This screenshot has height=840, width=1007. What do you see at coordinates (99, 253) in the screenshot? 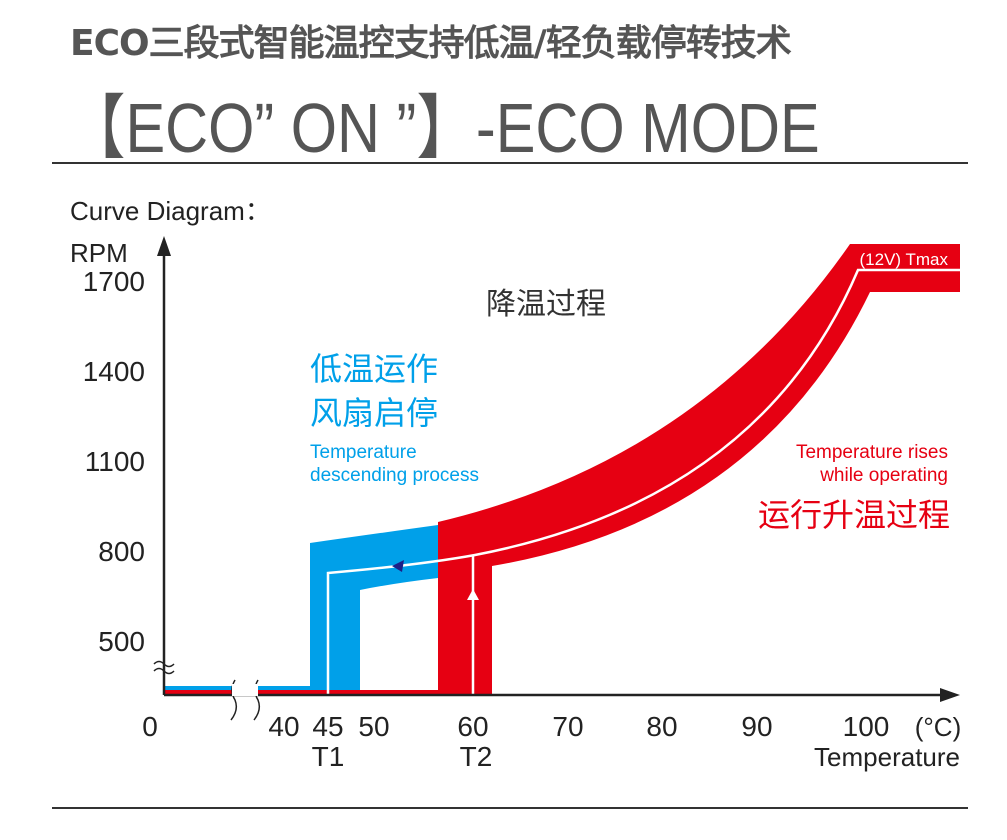
I see `y-axis-label: RPM` at bounding box center [99, 253].